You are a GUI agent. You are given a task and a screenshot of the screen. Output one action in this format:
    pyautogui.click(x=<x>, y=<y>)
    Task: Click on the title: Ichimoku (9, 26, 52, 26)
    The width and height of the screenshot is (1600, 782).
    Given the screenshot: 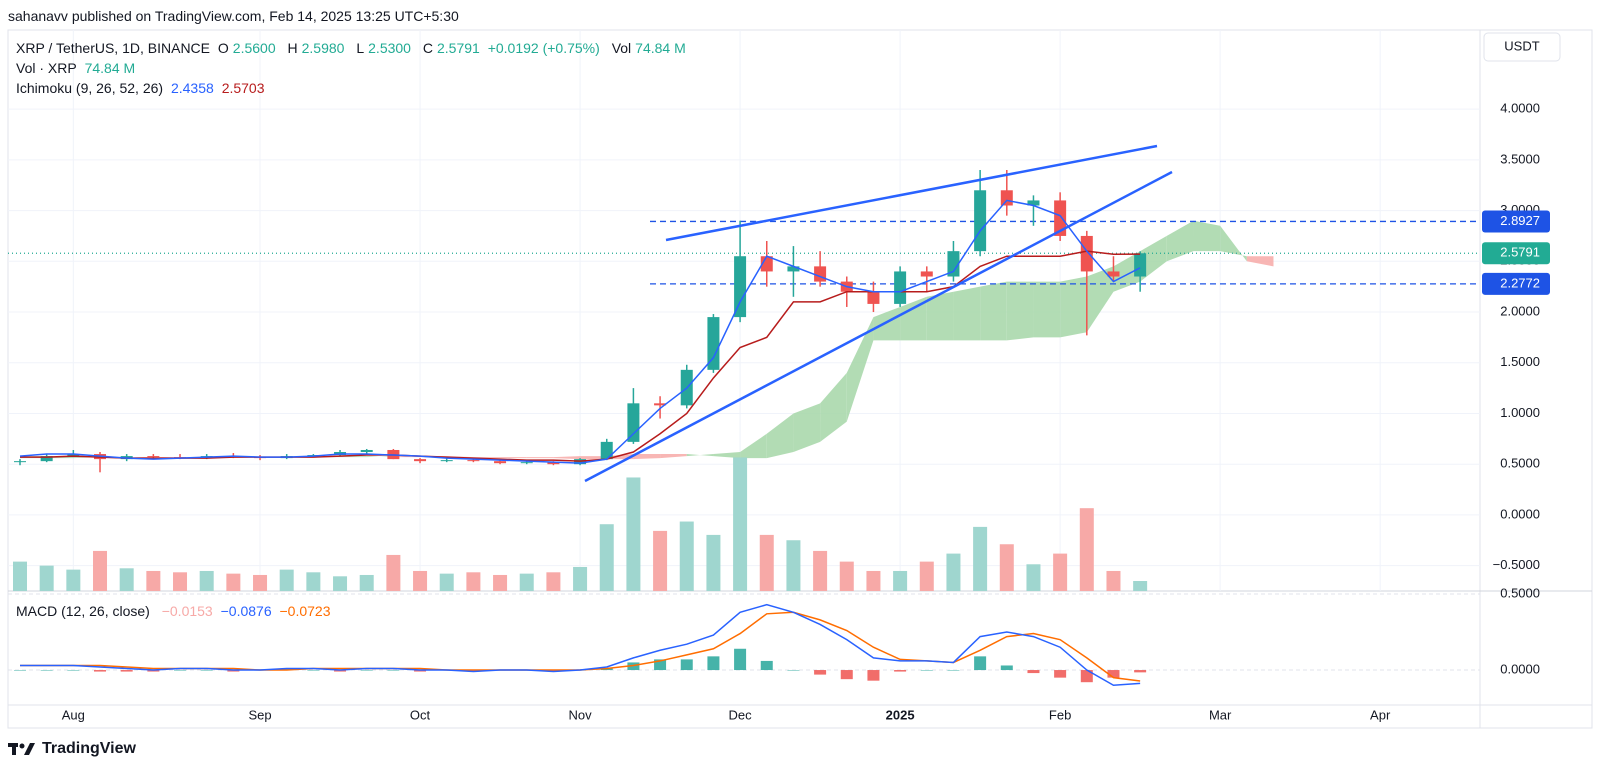 What is the action you would take?
    pyautogui.click(x=90, y=88)
    